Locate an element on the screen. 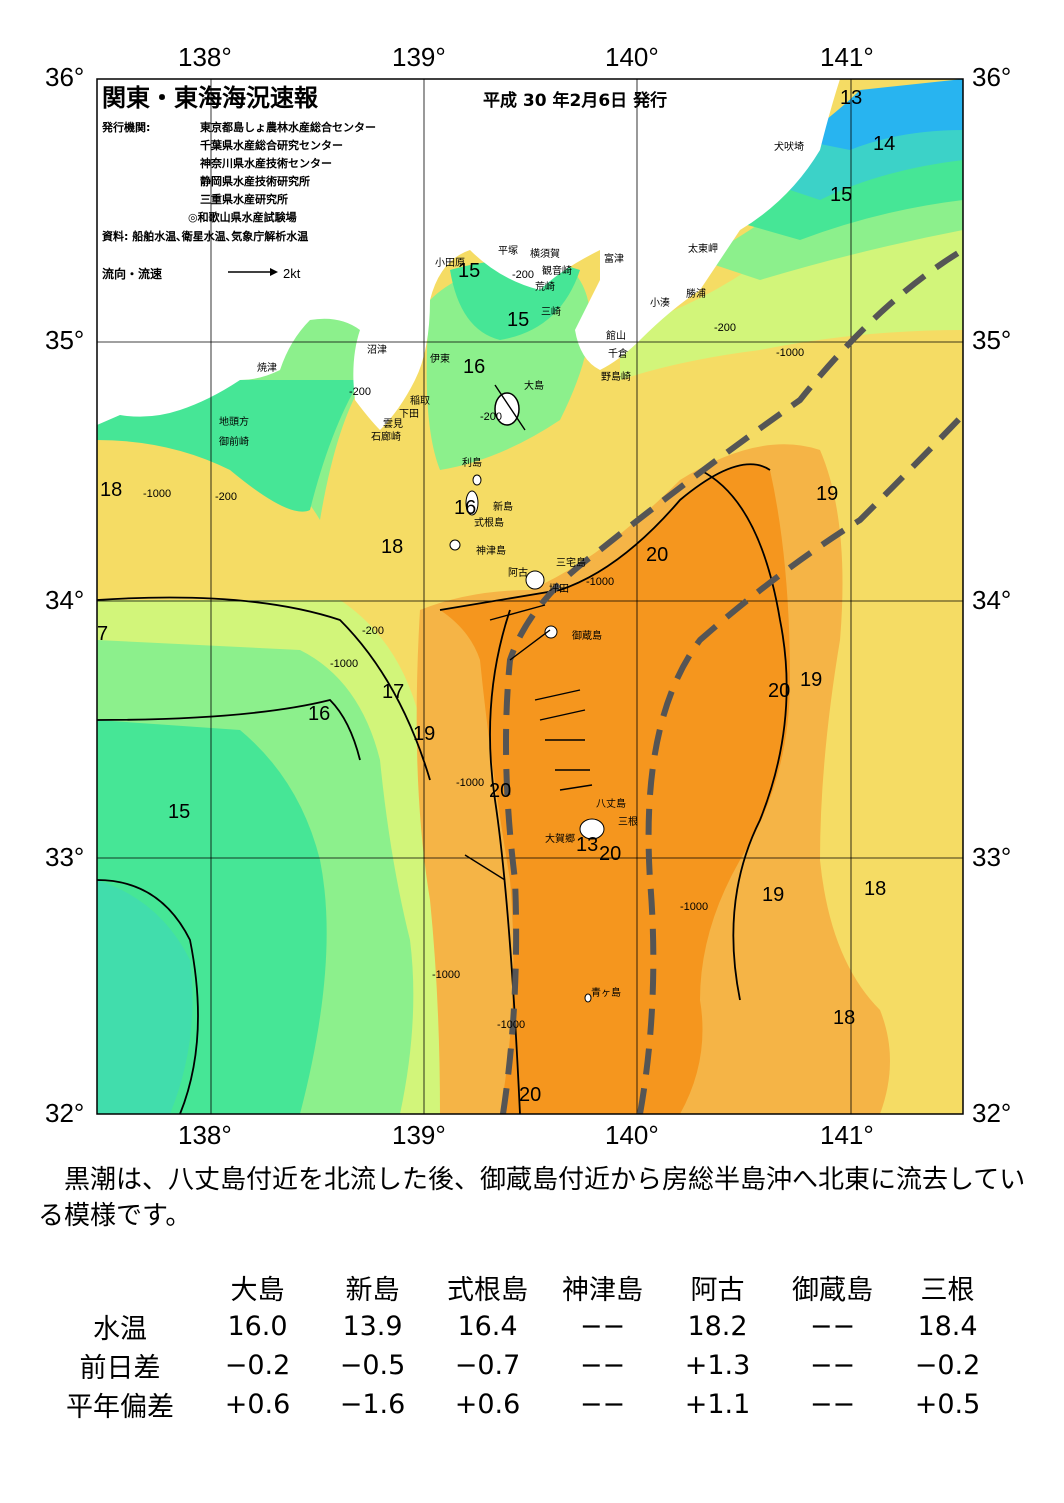  place-label: 勝浦 is located at coordinates (696, 293).